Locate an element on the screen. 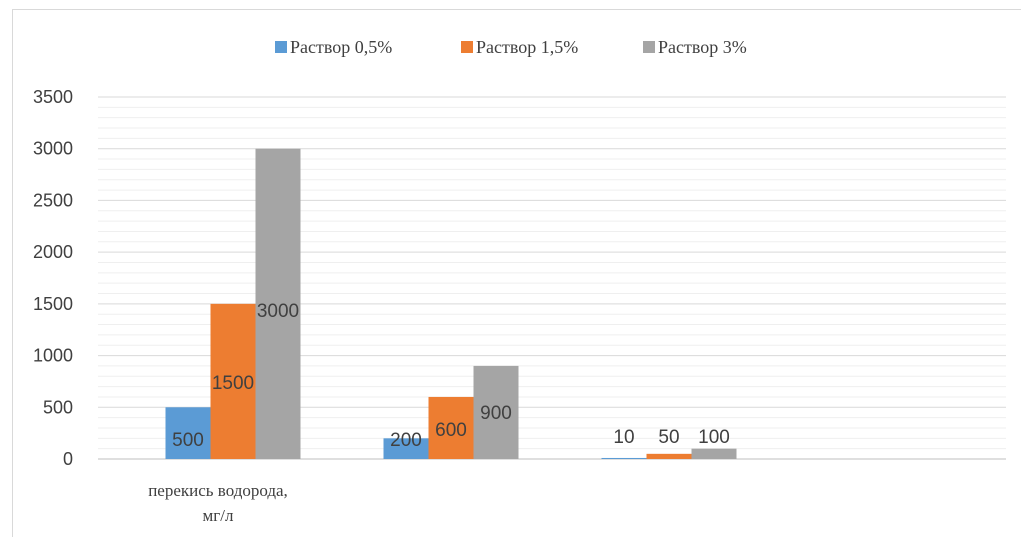  data-label: 500 is located at coordinates (188, 440).